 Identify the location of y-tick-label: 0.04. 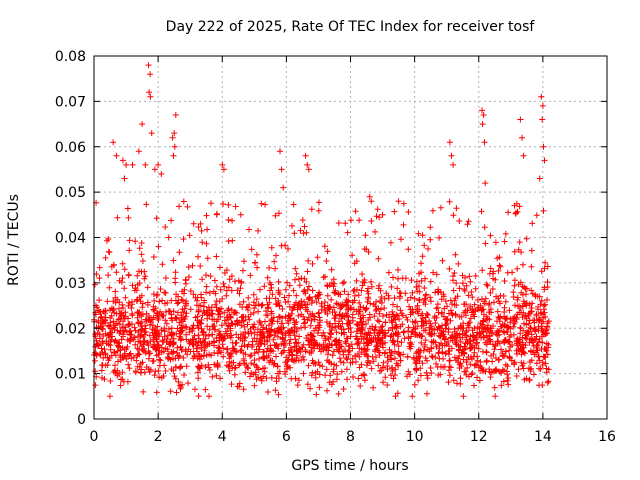
(70, 239).